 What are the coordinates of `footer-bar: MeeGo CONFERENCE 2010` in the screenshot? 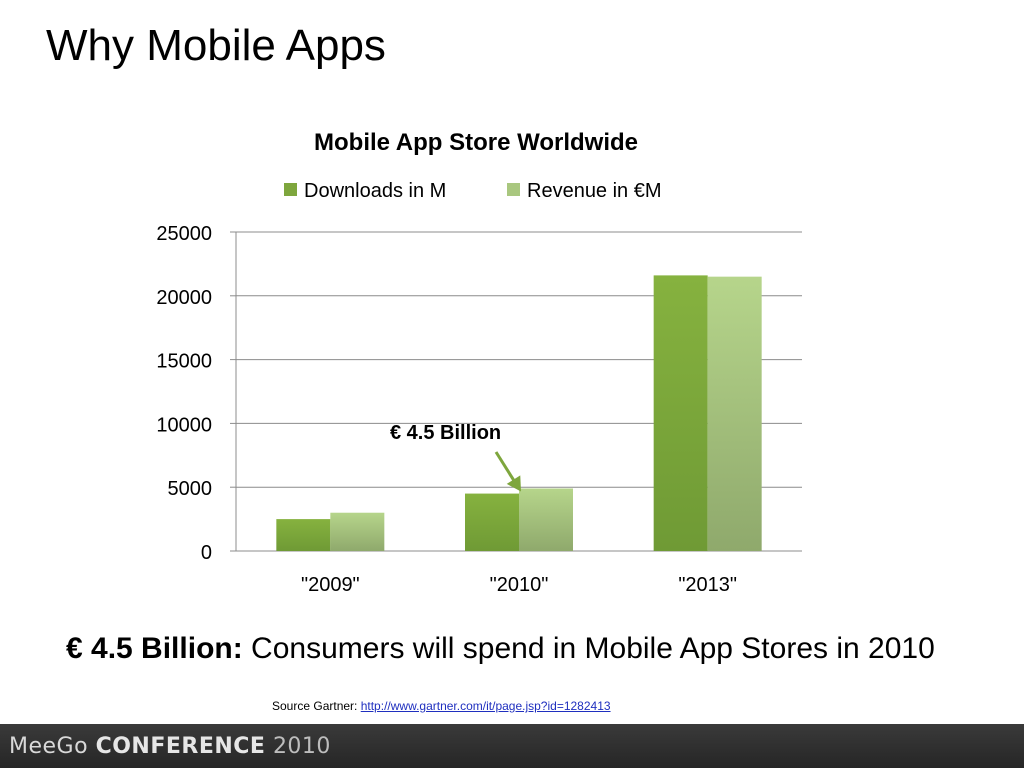 It's located at (512, 746).